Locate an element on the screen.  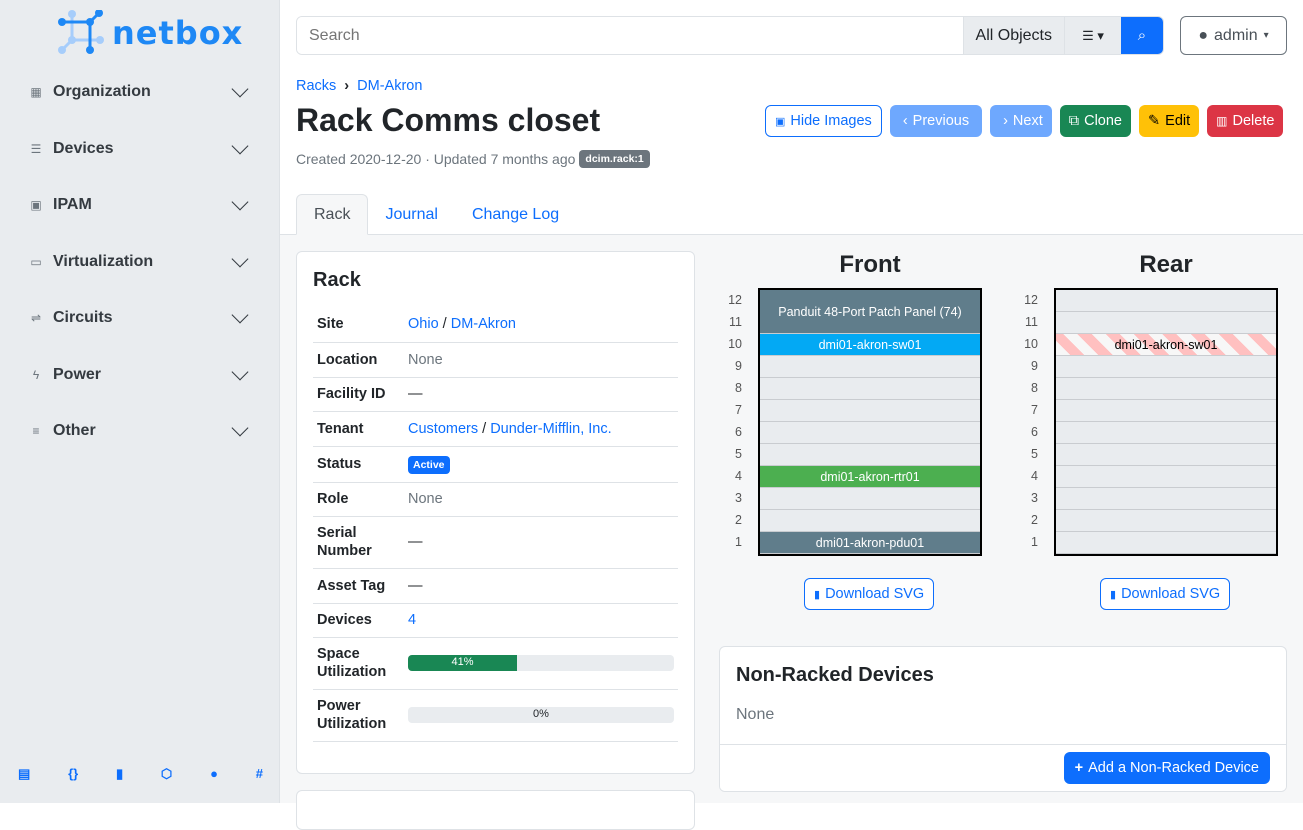
user-menu: ● admin ▾ is located at coordinates (1233, 35).